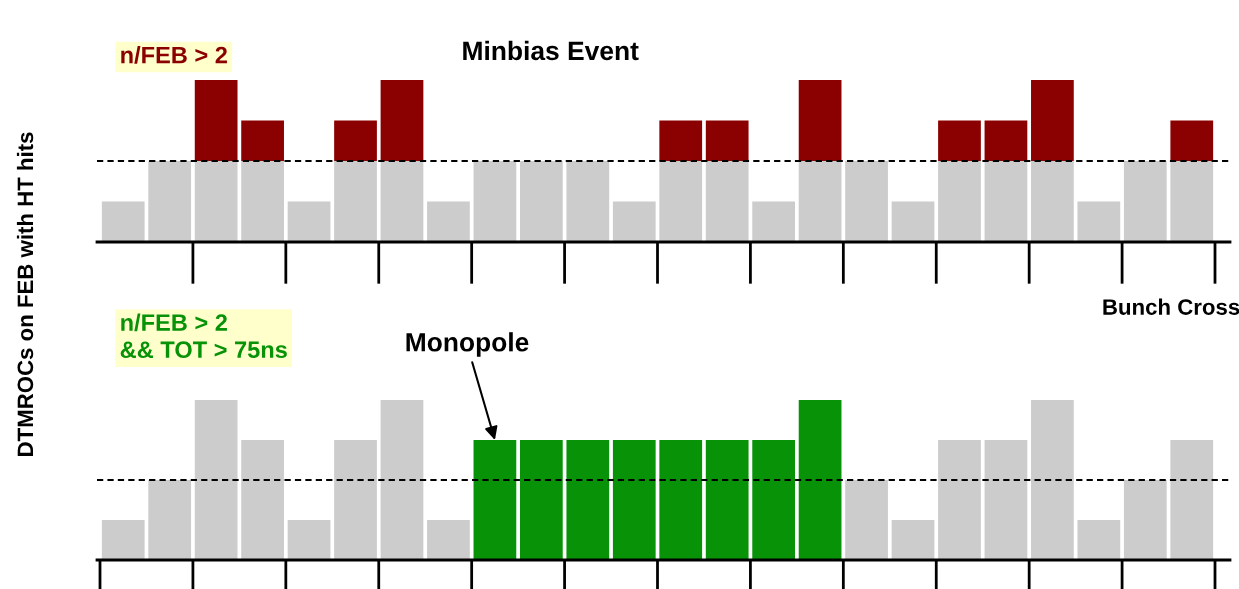 This screenshot has width=1239, height=589. Describe the element at coordinates (25, 294) in the screenshot. I see `y-axis-title: DTMROCs on FEB with HT hits` at that location.